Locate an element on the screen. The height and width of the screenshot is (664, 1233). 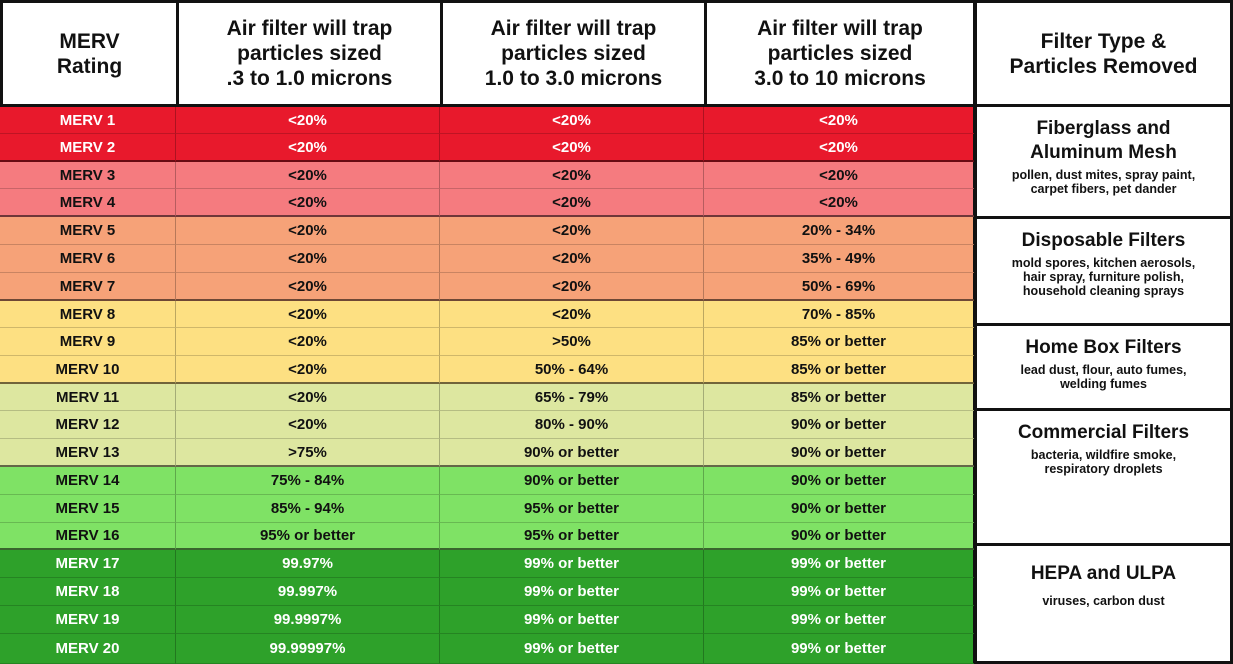
merv-rating-cell: MERV 15 is located at coordinates (88, 509).